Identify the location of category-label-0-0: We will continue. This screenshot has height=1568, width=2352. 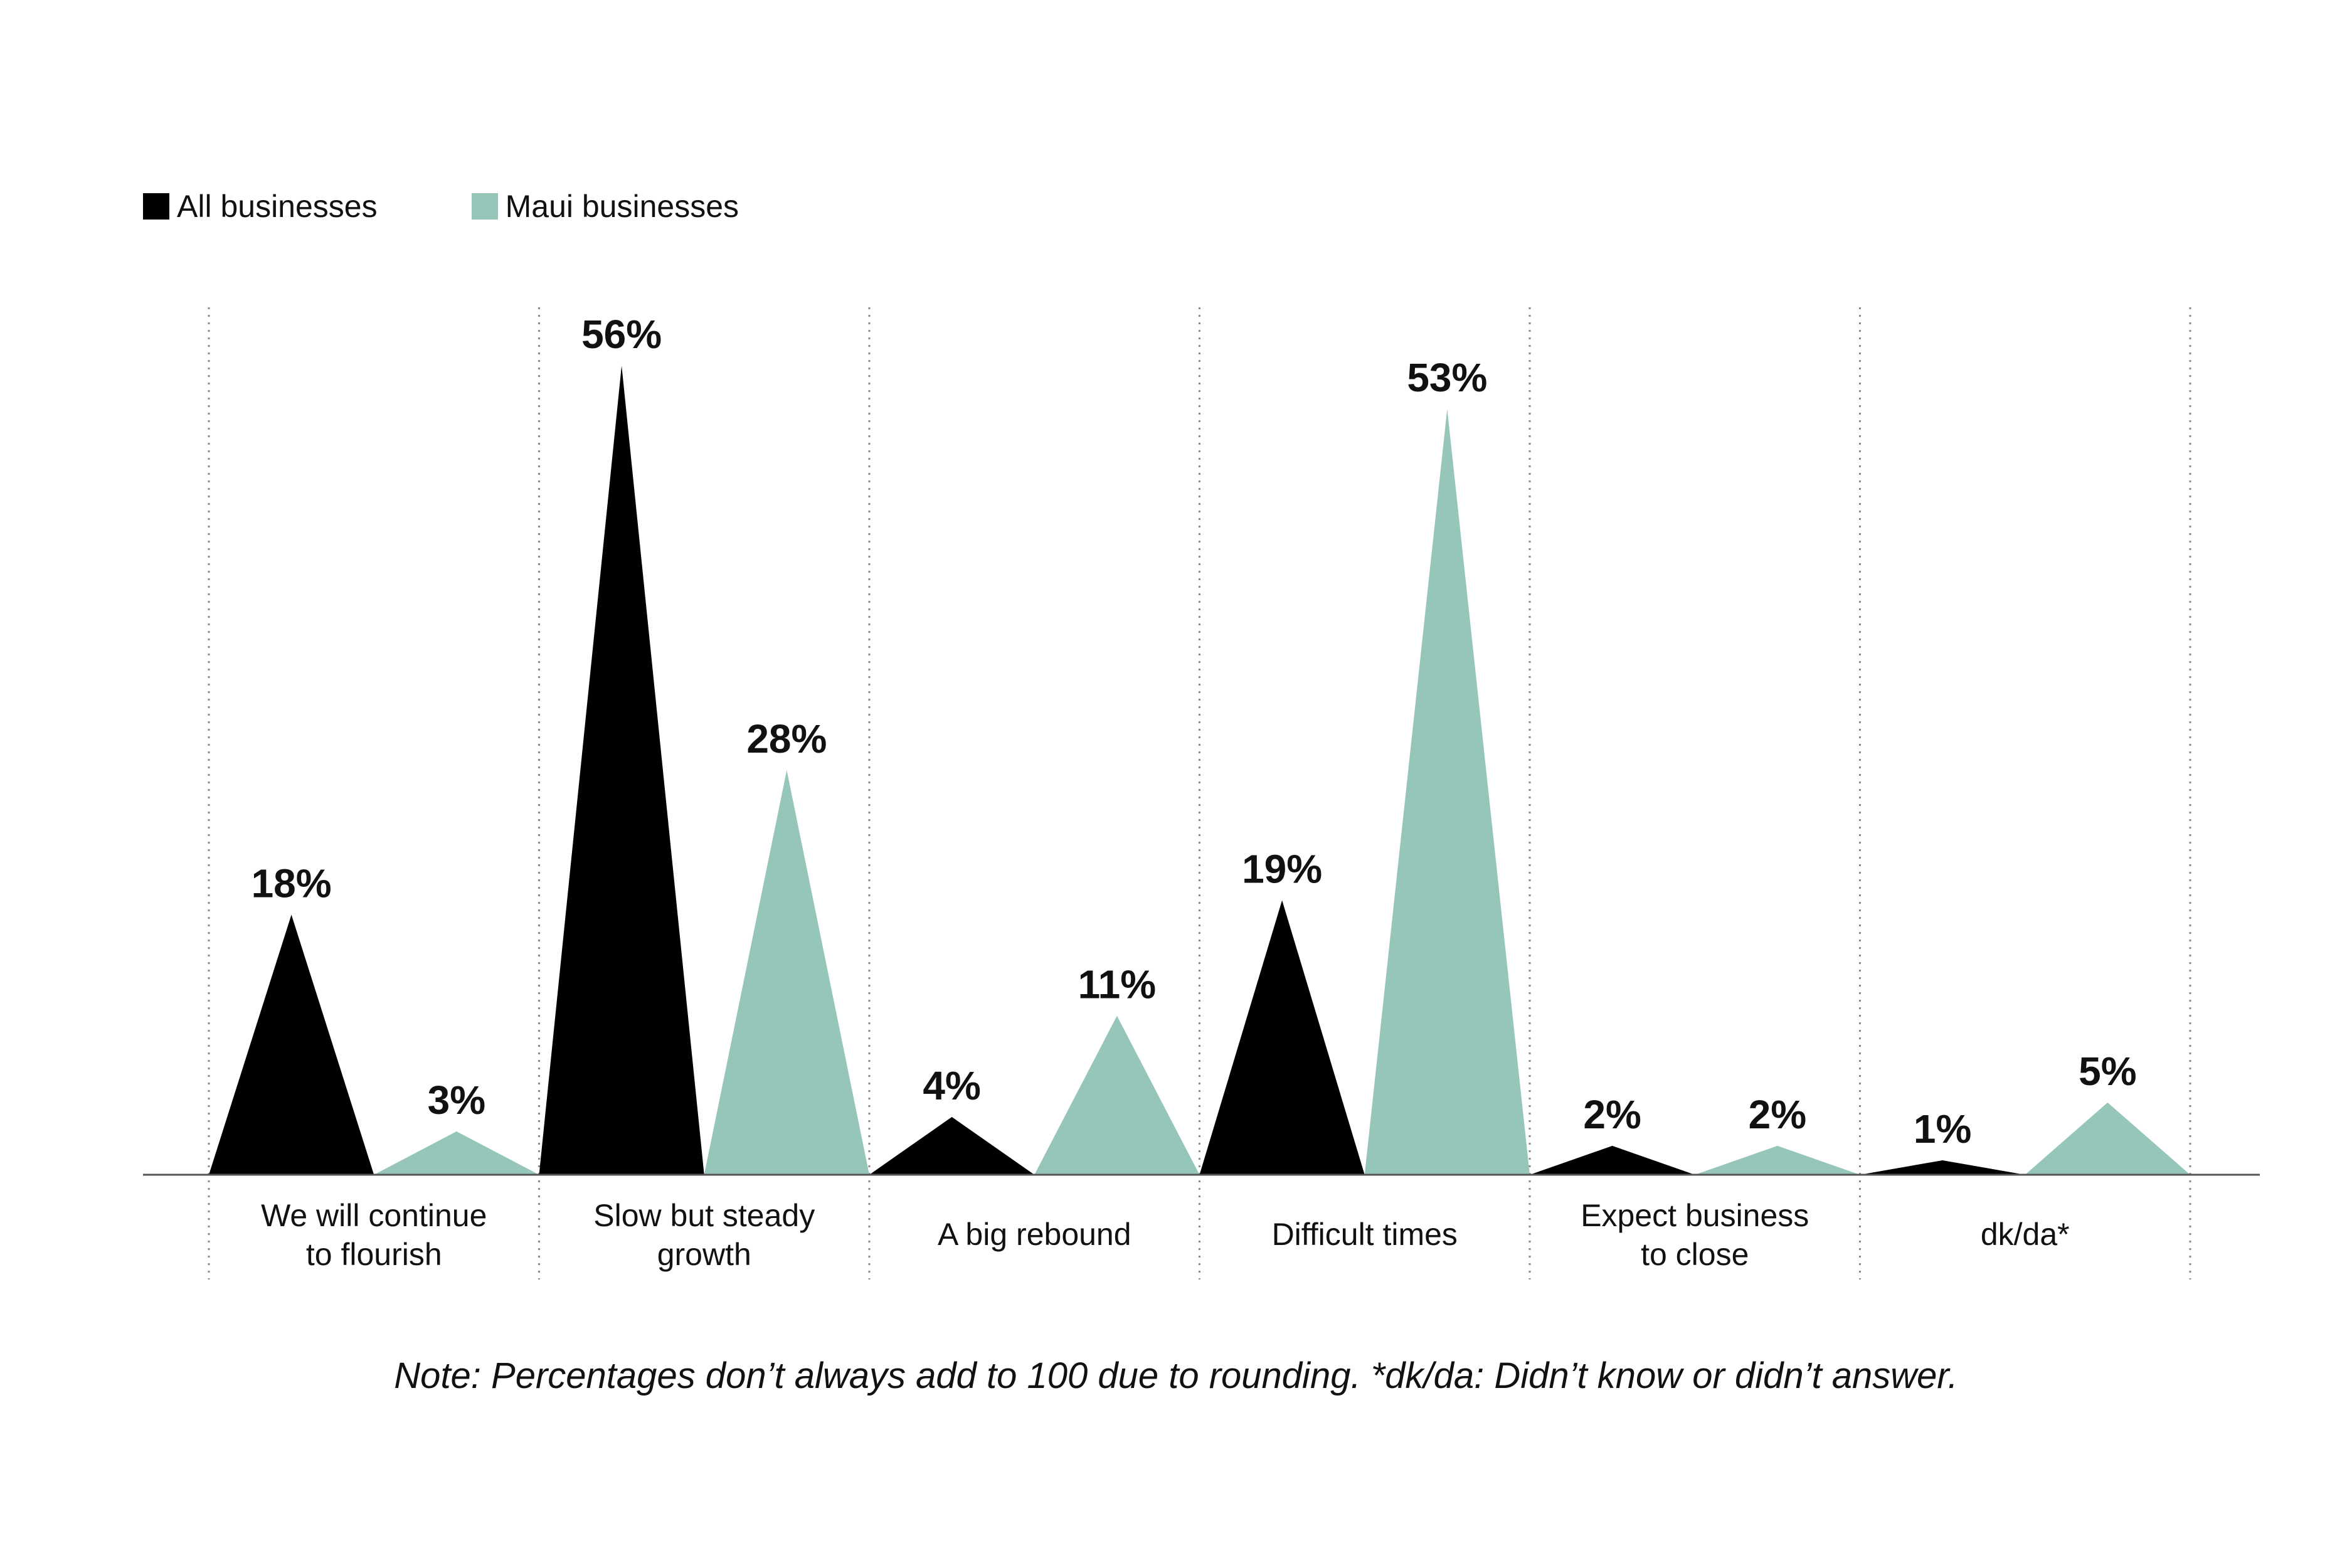
(374, 1215).